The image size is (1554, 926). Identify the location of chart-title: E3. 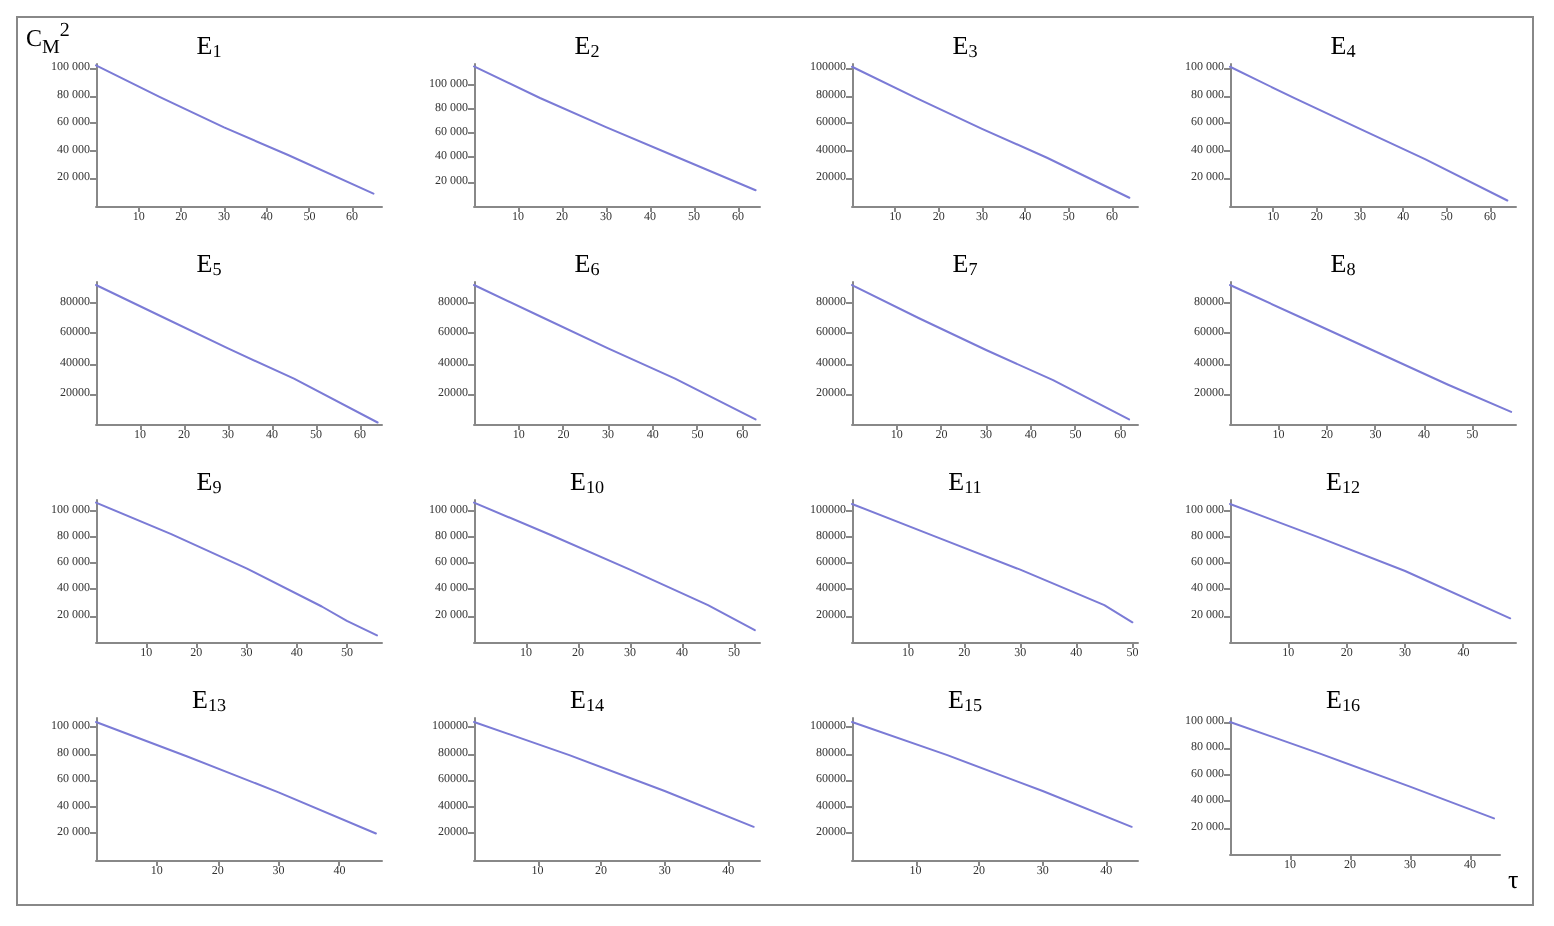
(965, 45).